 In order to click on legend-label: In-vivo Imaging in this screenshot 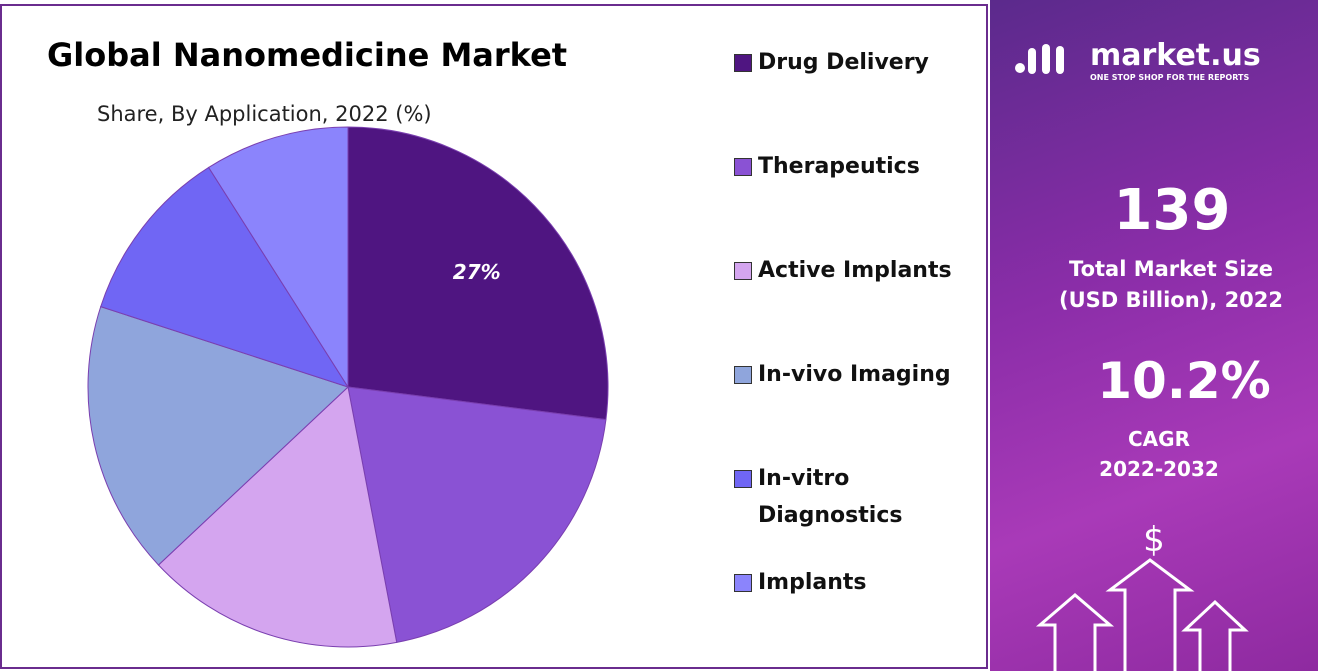, I will do `click(854, 374)`.